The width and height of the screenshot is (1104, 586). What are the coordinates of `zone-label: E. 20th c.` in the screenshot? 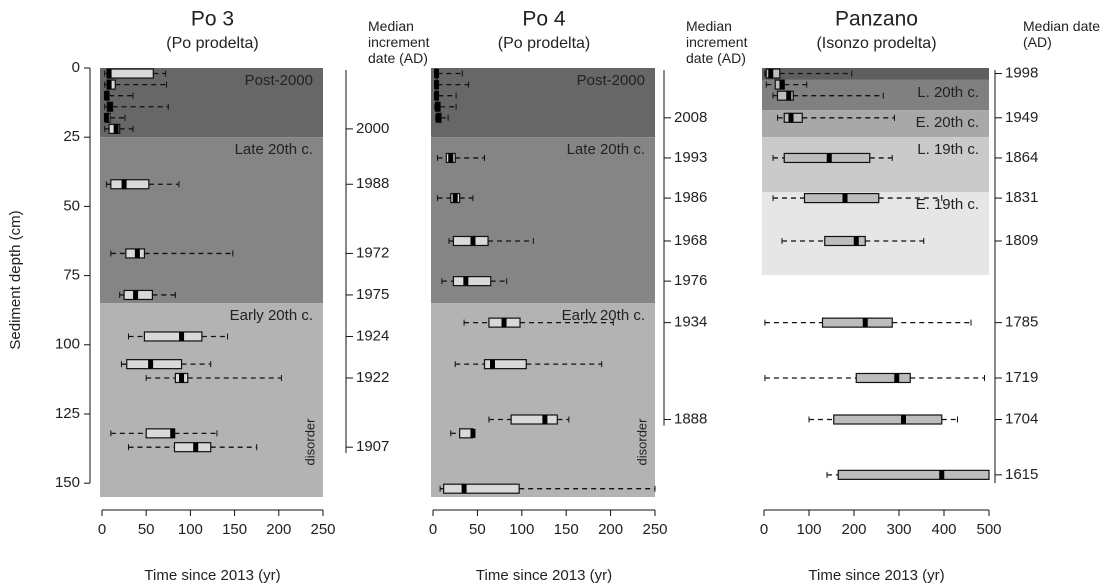 It's located at (947, 122).